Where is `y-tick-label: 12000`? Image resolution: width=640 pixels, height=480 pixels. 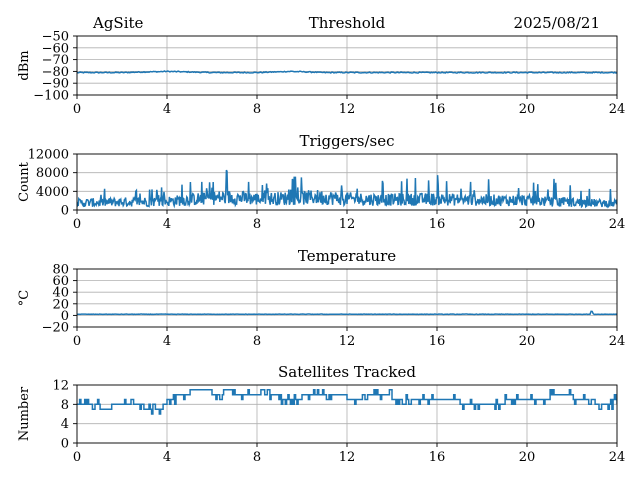
y-tick-label: 12000 is located at coordinates (48, 155).